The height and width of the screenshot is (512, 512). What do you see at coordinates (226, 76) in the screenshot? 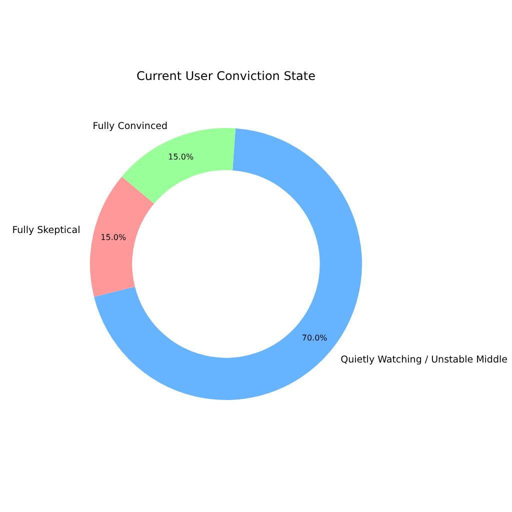
I see `chart-title: Current User Conviction State` at bounding box center [226, 76].